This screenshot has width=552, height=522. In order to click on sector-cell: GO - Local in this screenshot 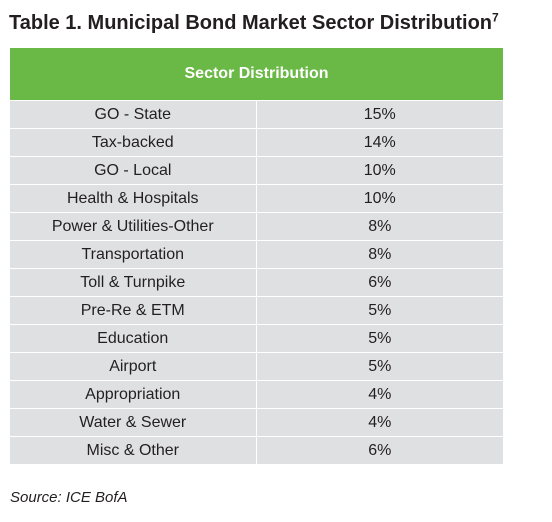, I will do `click(133, 170)`.